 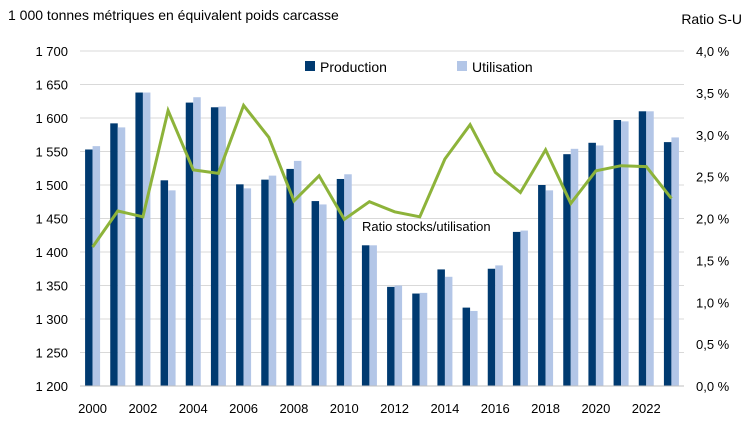 I want to click on legend: Production Utilisation, so click(x=419, y=67).